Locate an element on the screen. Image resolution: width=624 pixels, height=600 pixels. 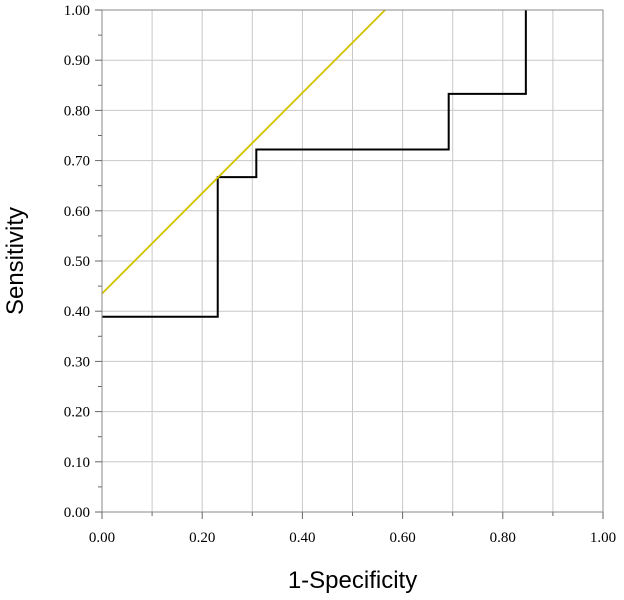
y-tick-label: 0.70 is located at coordinates (77, 162).